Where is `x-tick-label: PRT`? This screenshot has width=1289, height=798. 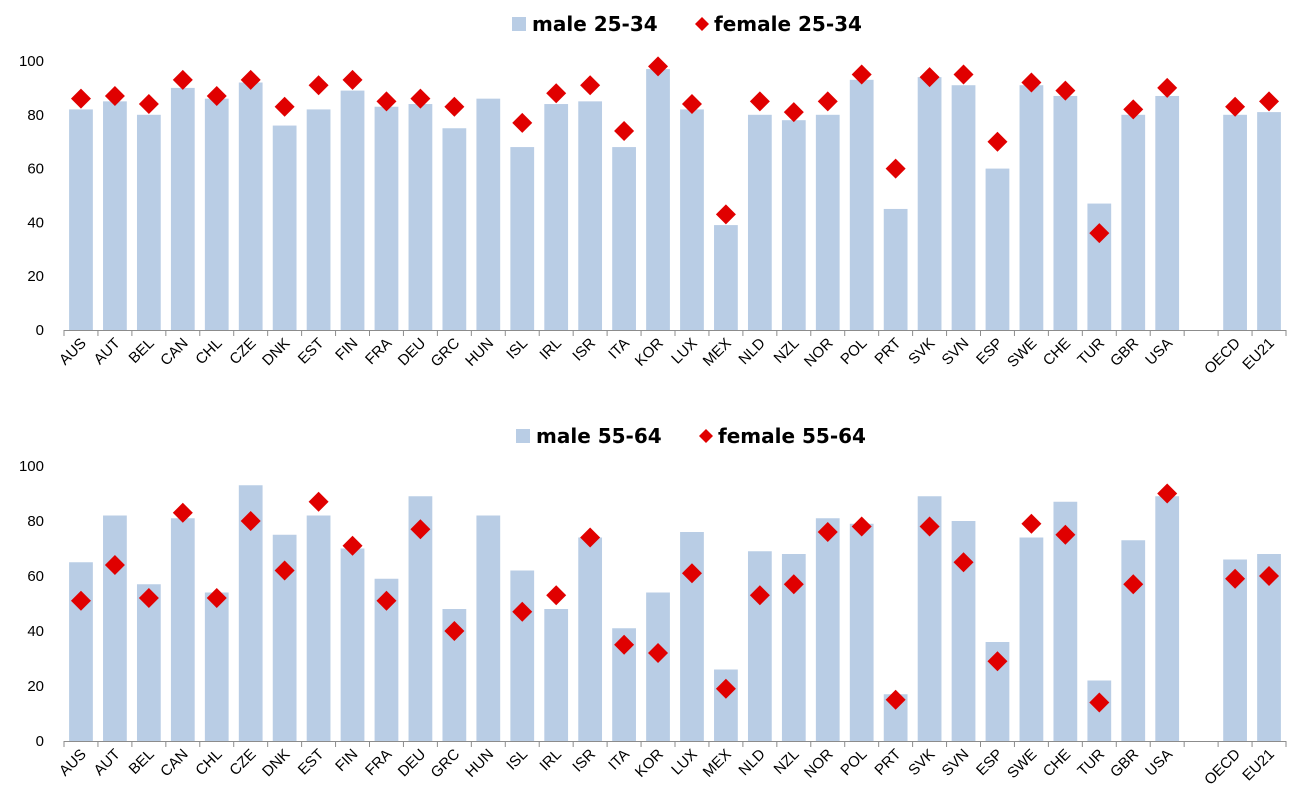
x-tick-label: PRT is located at coordinates (887, 762).